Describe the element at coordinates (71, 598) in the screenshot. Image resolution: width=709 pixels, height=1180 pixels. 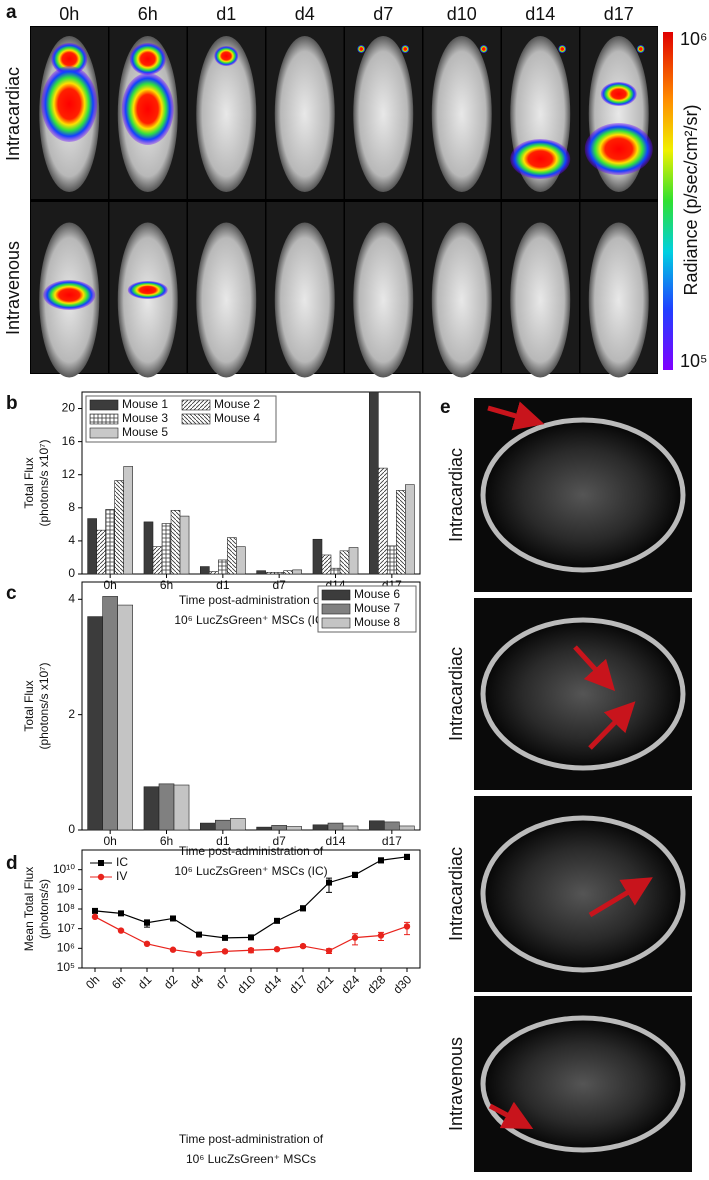
I see `y-tick-label: 4` at that location.